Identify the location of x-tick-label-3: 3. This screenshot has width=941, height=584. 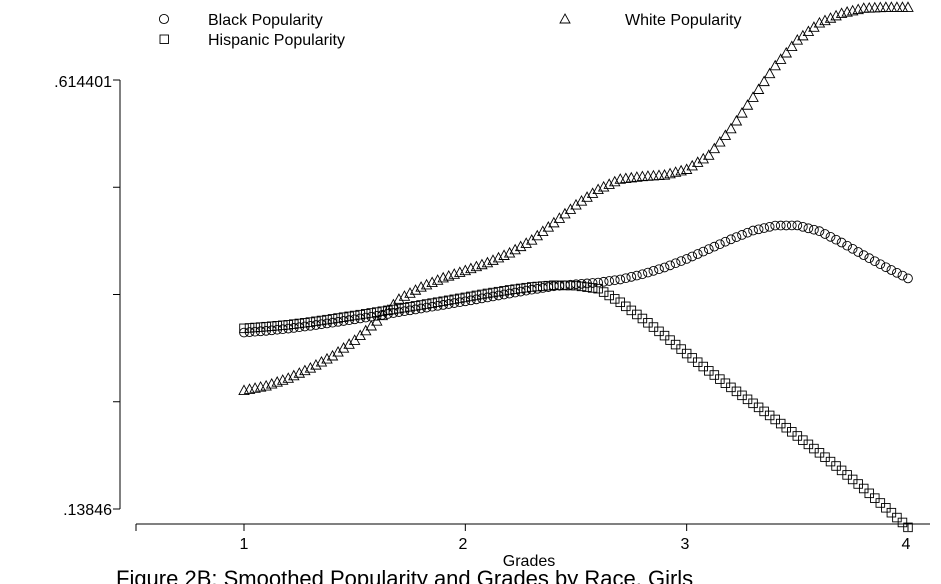
(685, 544).